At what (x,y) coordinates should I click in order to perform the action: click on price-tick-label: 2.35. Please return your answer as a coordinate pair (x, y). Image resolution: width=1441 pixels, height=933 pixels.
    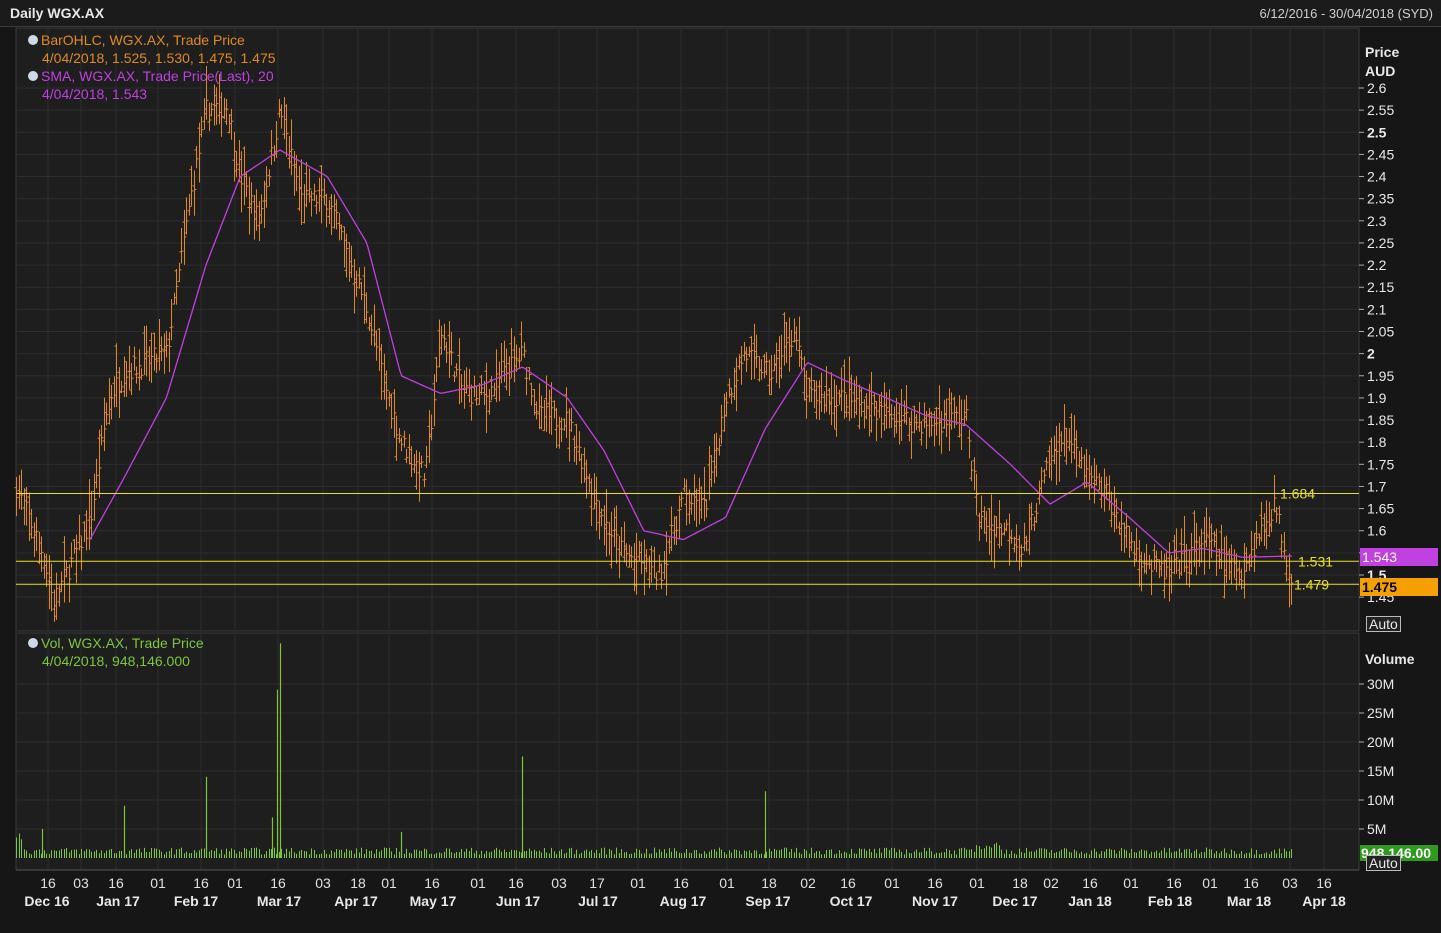
    Looking at the image, I should click on (1380, 199).